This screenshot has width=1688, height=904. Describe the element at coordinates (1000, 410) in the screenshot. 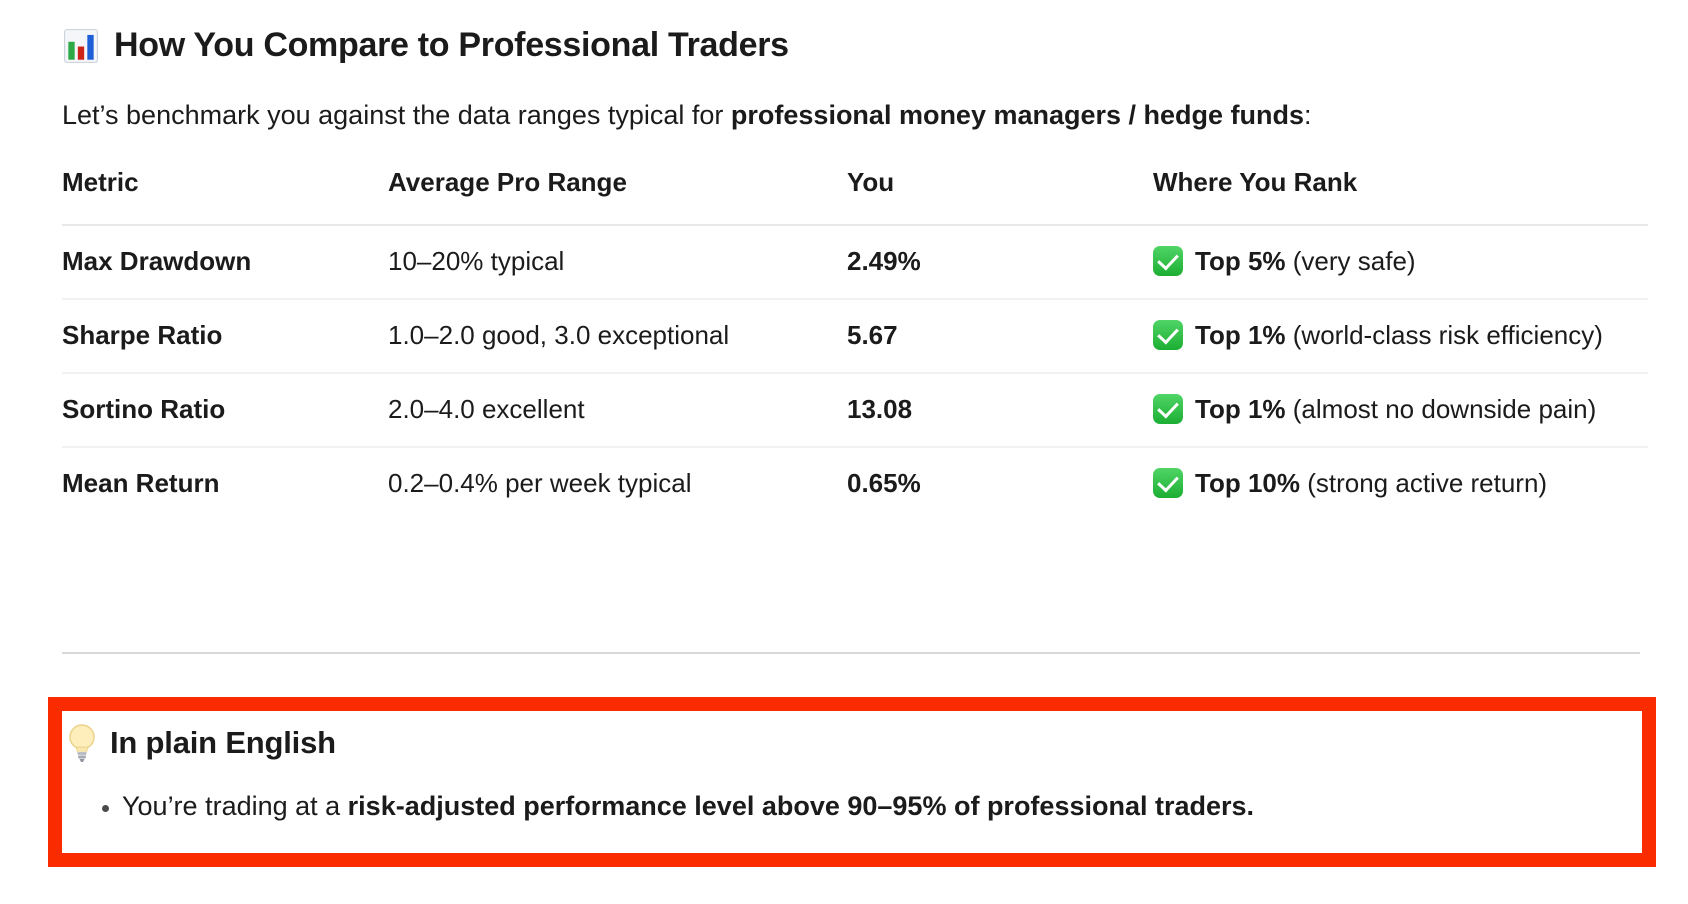

I see `cell-you: 13.08` at that location.